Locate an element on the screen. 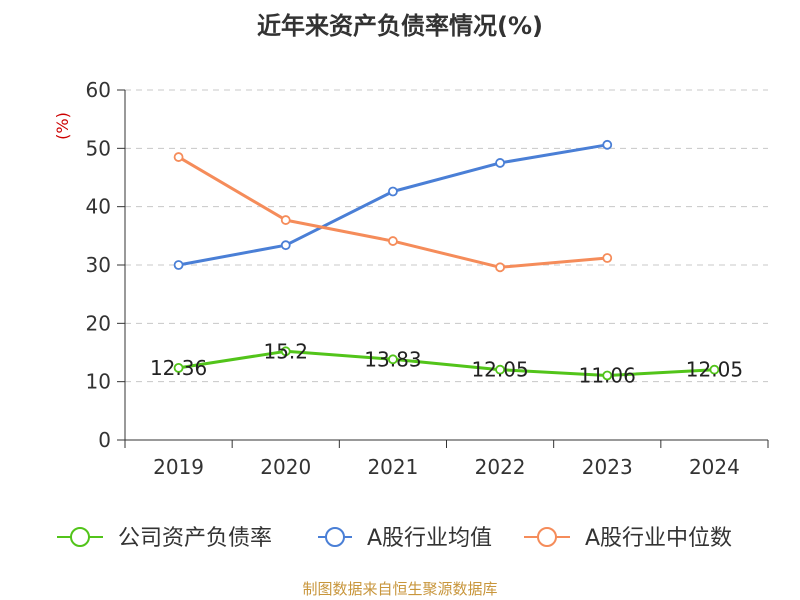 The image size is (800, 600). y-tick-label: 0 is located at coordinates (104, 440).